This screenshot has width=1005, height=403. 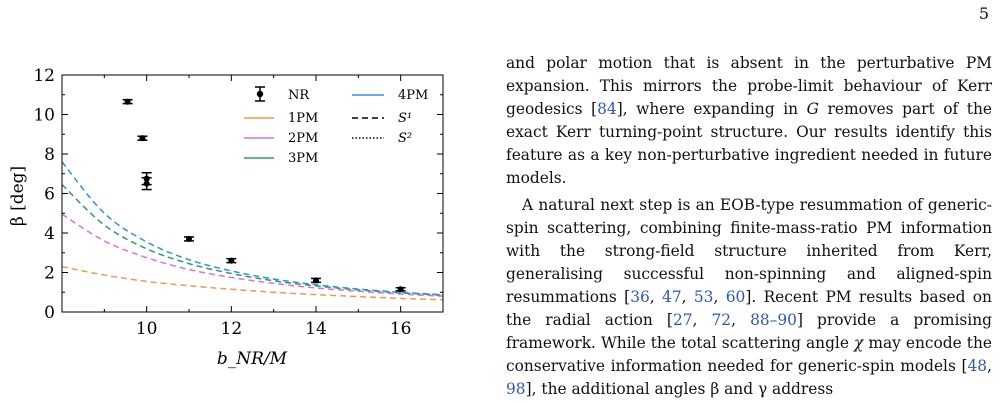 What do you see at coordinates (49, 195) in the screenshot?
I see `y-tick-label: 6` at bounding box center [49, 195].